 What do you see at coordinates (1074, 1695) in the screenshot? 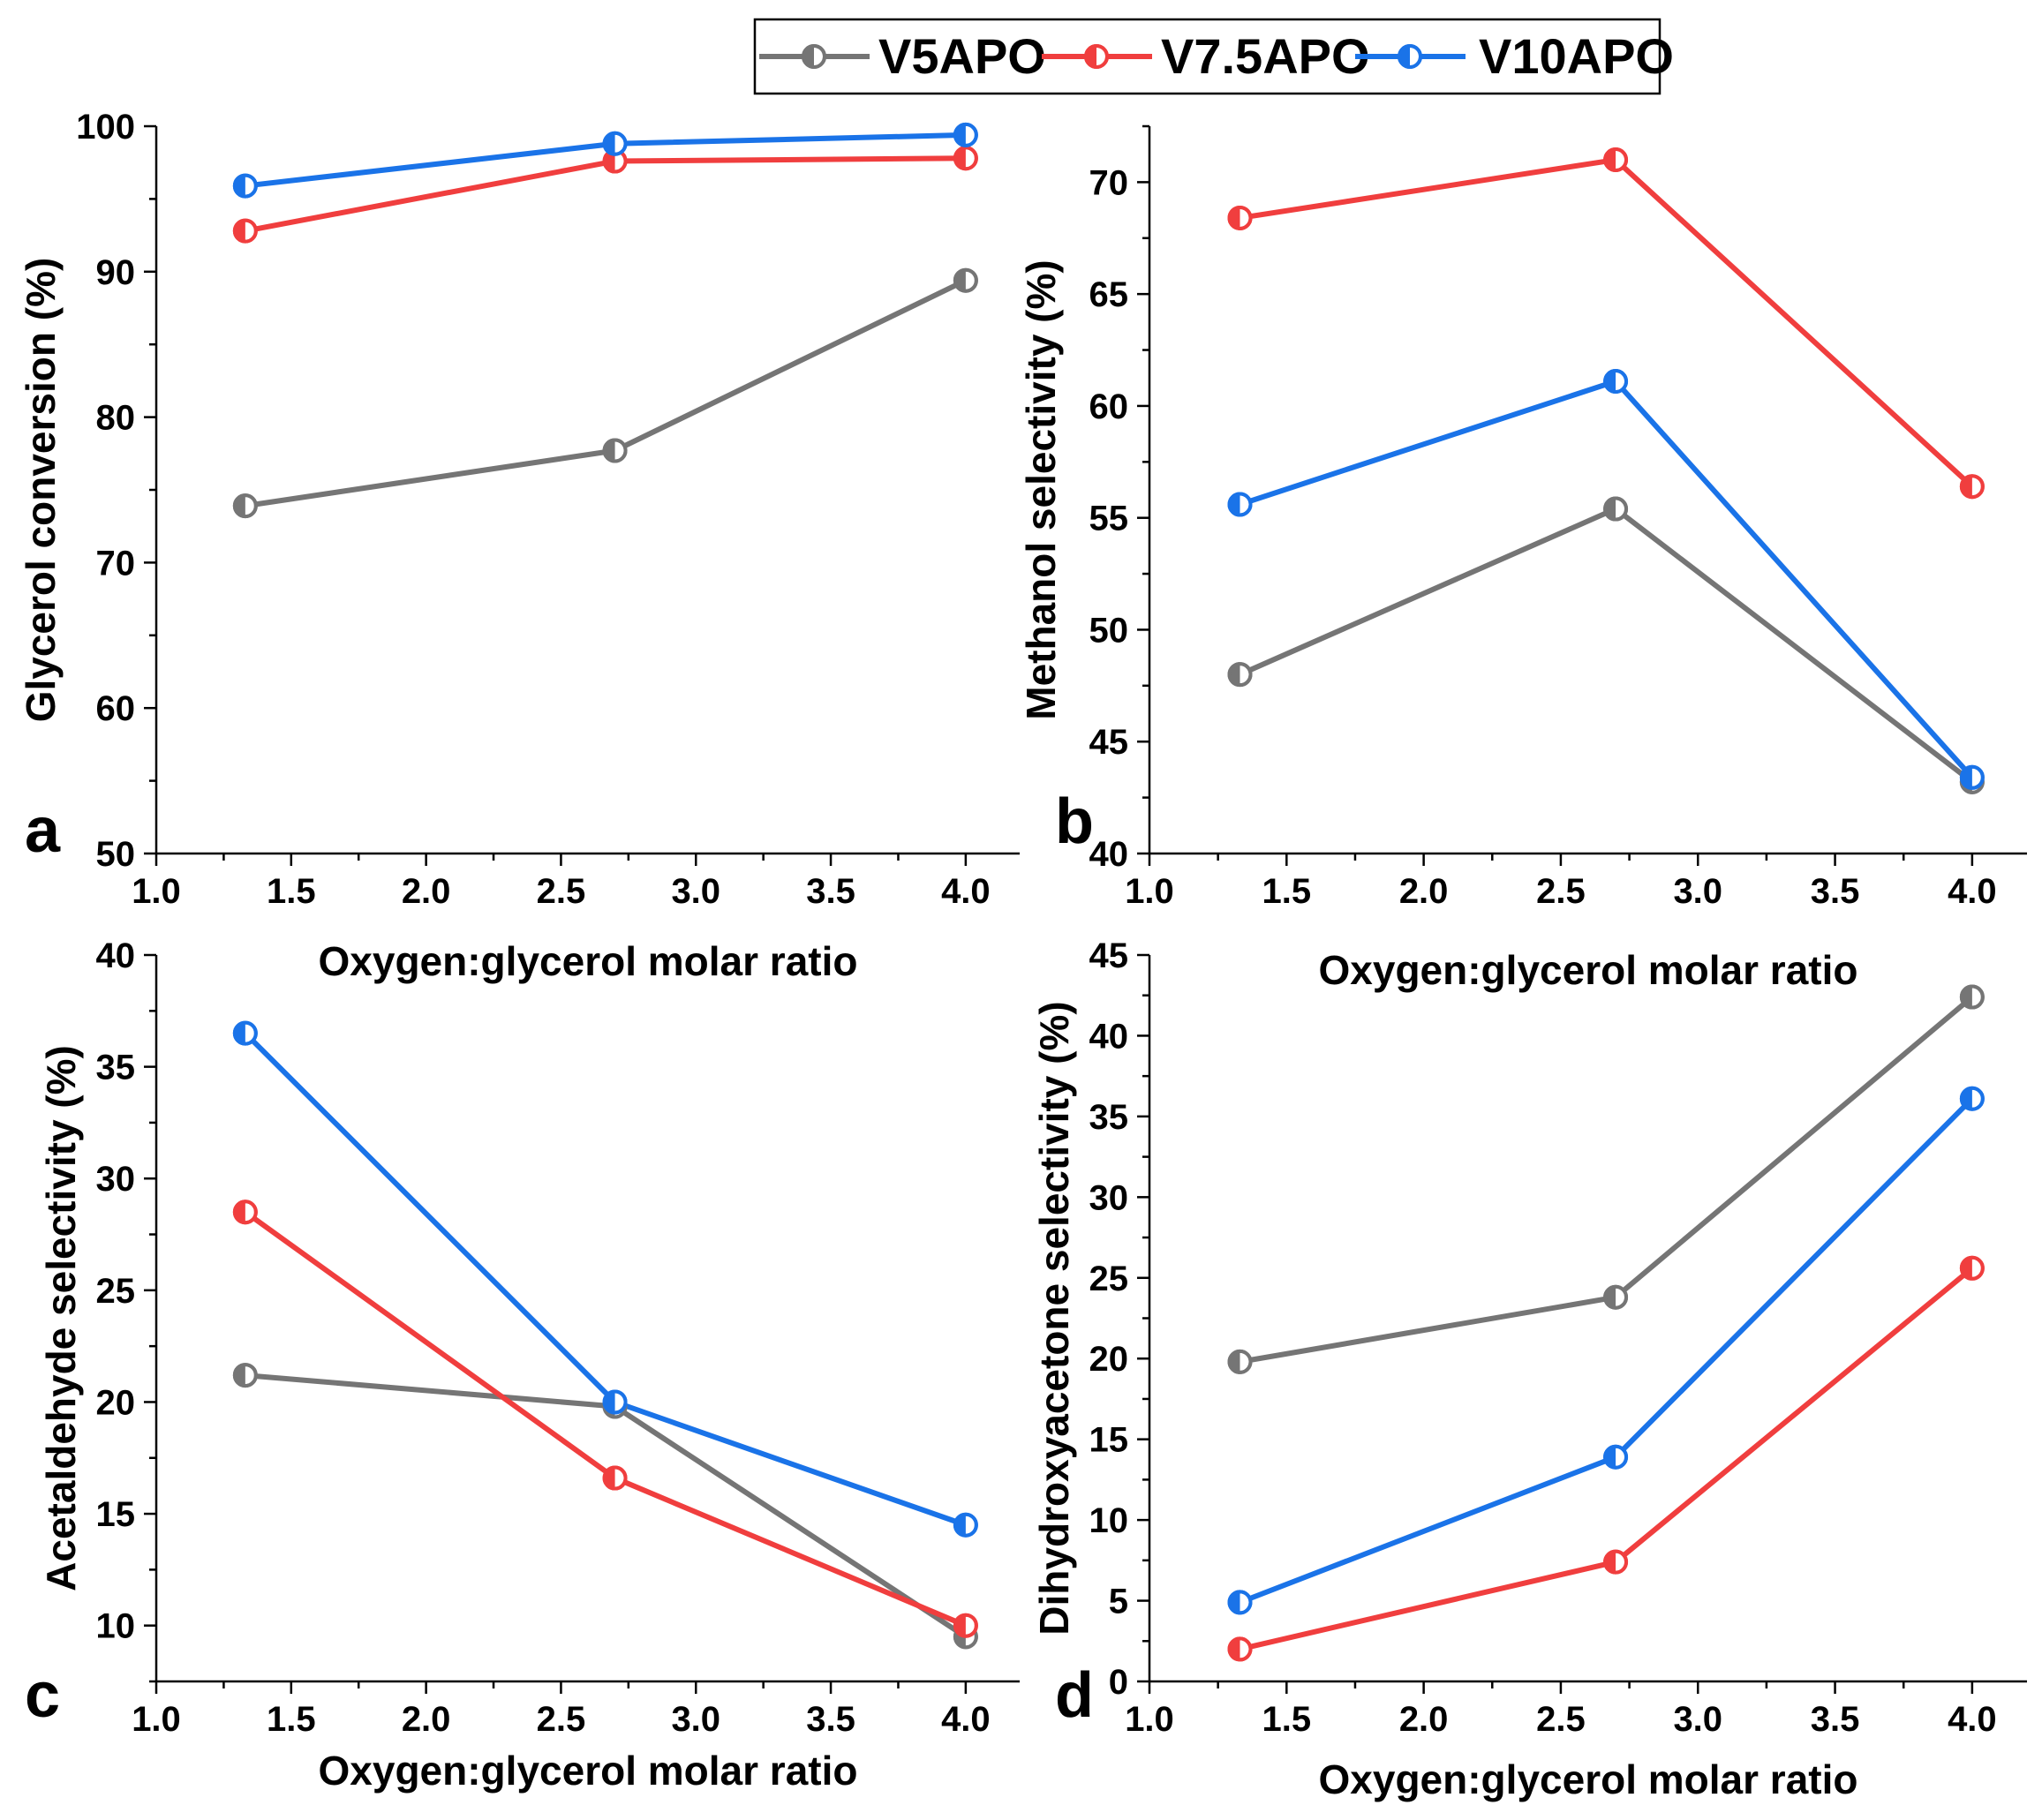
I see `panel-label: d` at bounding box center [1074, 1695].